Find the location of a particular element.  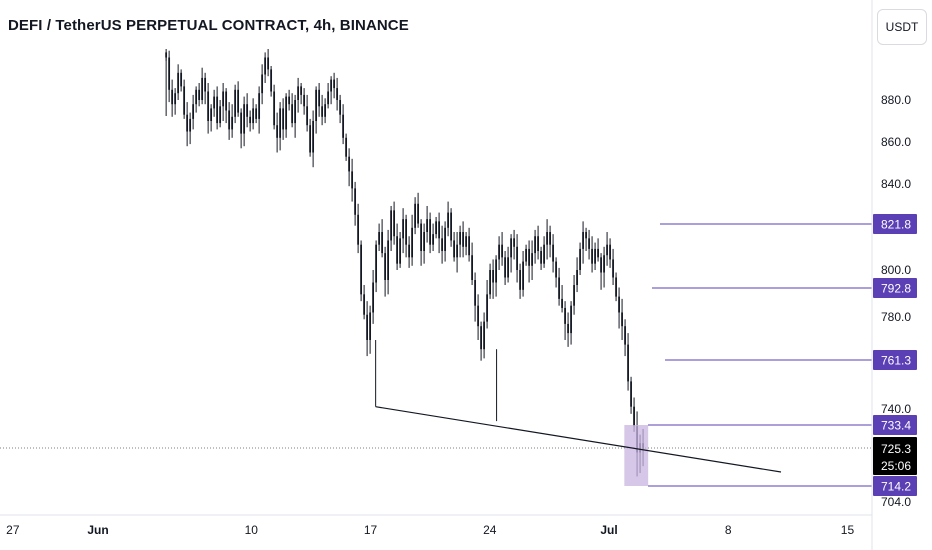

price-tick-label: 780.0 is located at coordinates (896, 317).